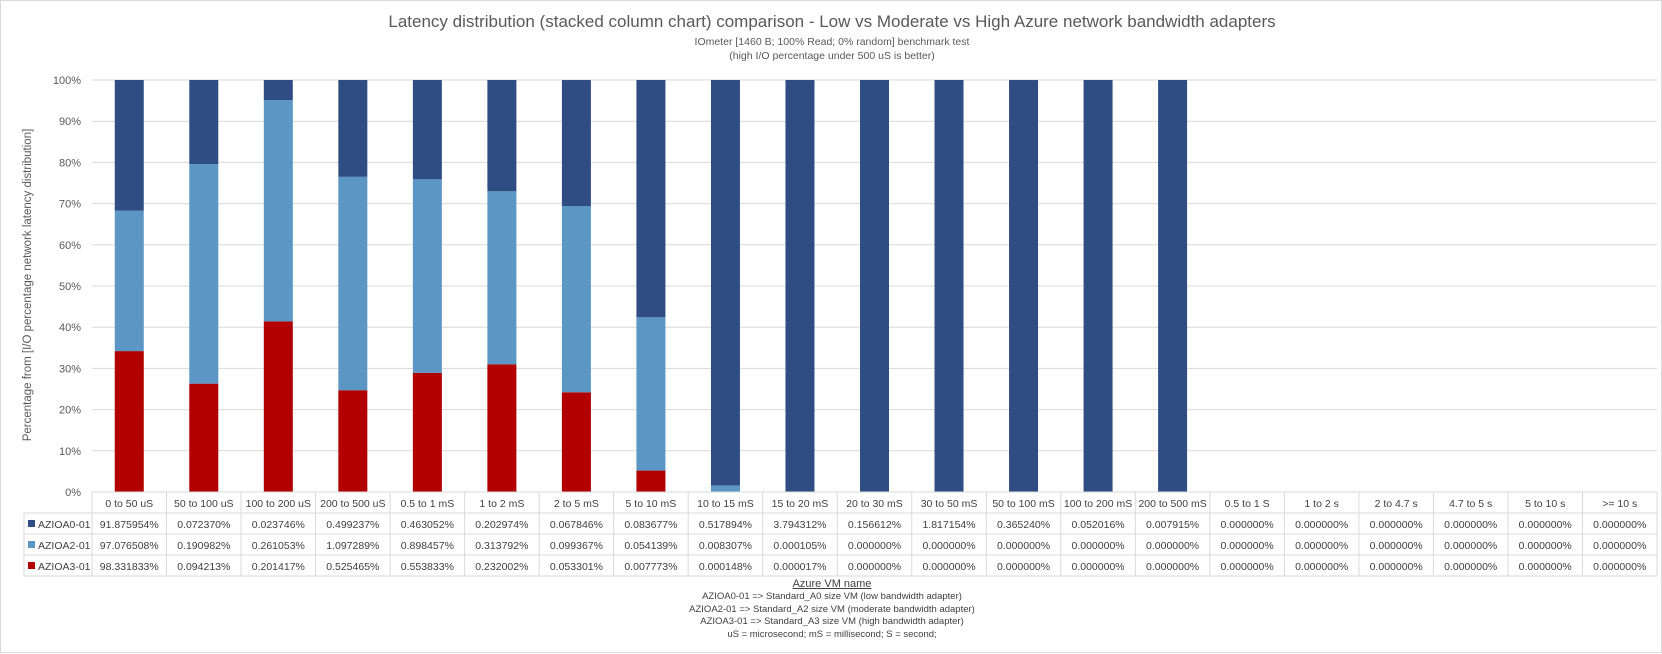  I want to click on x-tick-label: 50 to 100 uS, so click(204, 504).